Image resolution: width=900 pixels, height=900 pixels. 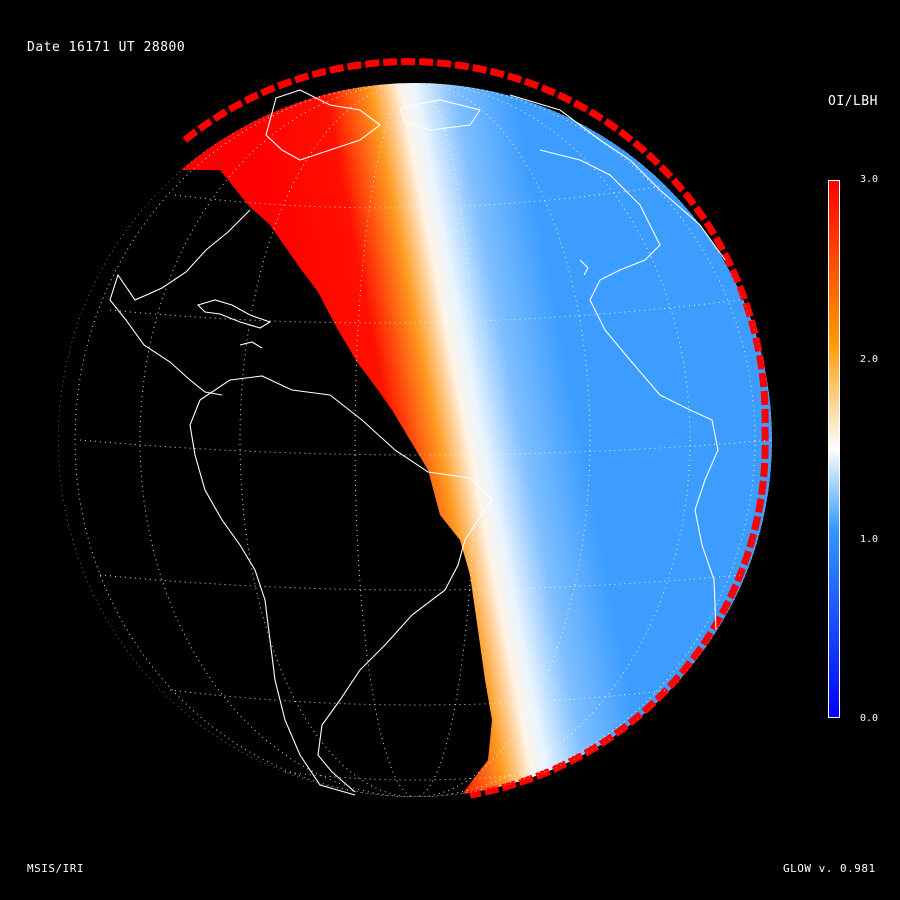 What do you see at coordinates (869, 718) in the screenshot?
I see `colorbar-tick-min: 0.0` at bounding box center [869, 718].